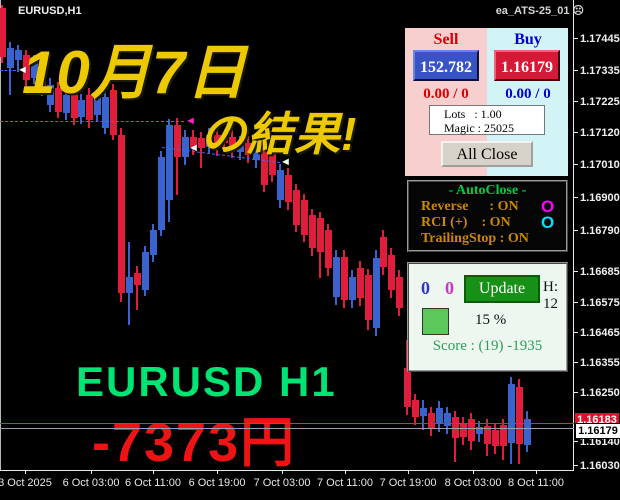 The width and height of the screenshot is (620, 500). Describe the element at coordinates (217, 483) in the screenshot. I see `time-axis-label: 6 Oct 19:00` at that location.